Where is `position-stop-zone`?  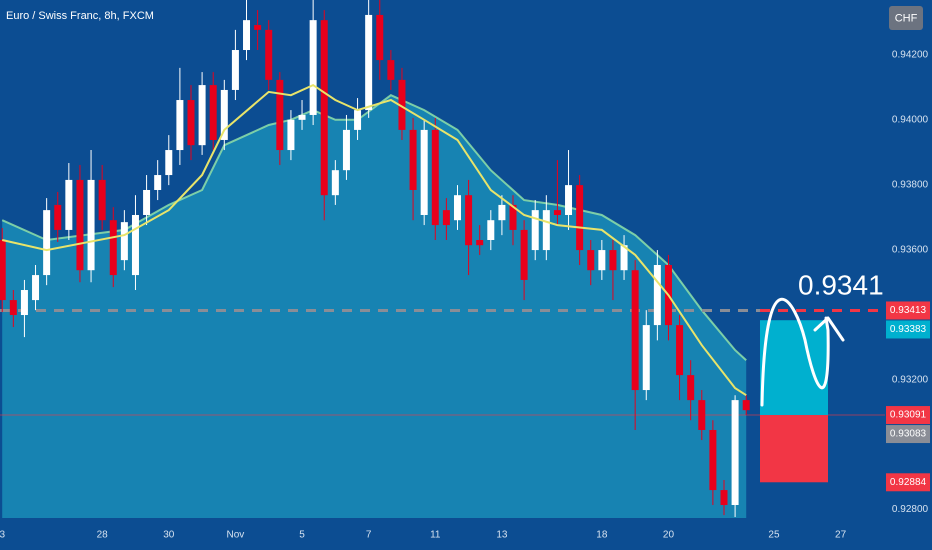 position-stop-zone is located at coordinates (794, 449).